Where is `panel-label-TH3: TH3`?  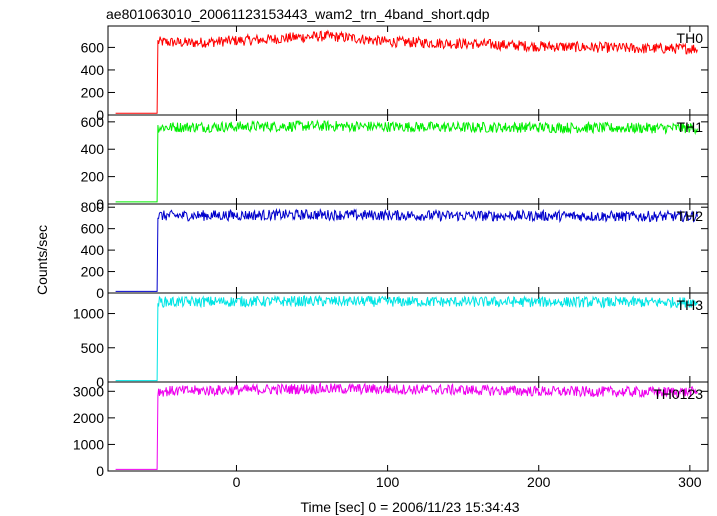
panel-label-TH3: TH3 is located at coordinates (690, 305).